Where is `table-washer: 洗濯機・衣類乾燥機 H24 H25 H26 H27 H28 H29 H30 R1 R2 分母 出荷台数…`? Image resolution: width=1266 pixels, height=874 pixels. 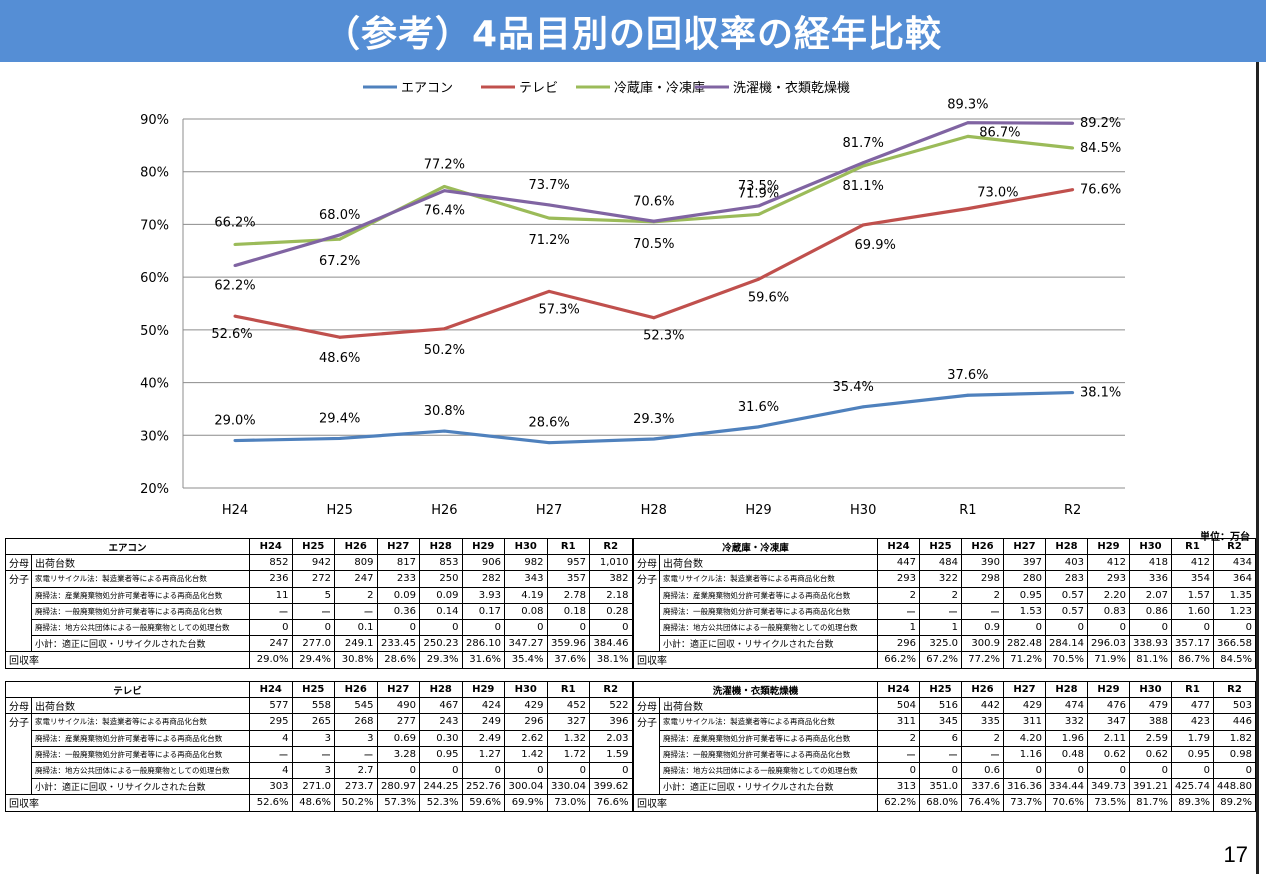 table-washer: 洗濯機・衣類乾燥機 H24 H25 H26 H27 H28 H29 H30 R1 R2 分母 出荷台数… is located at coordinates (944, 746).